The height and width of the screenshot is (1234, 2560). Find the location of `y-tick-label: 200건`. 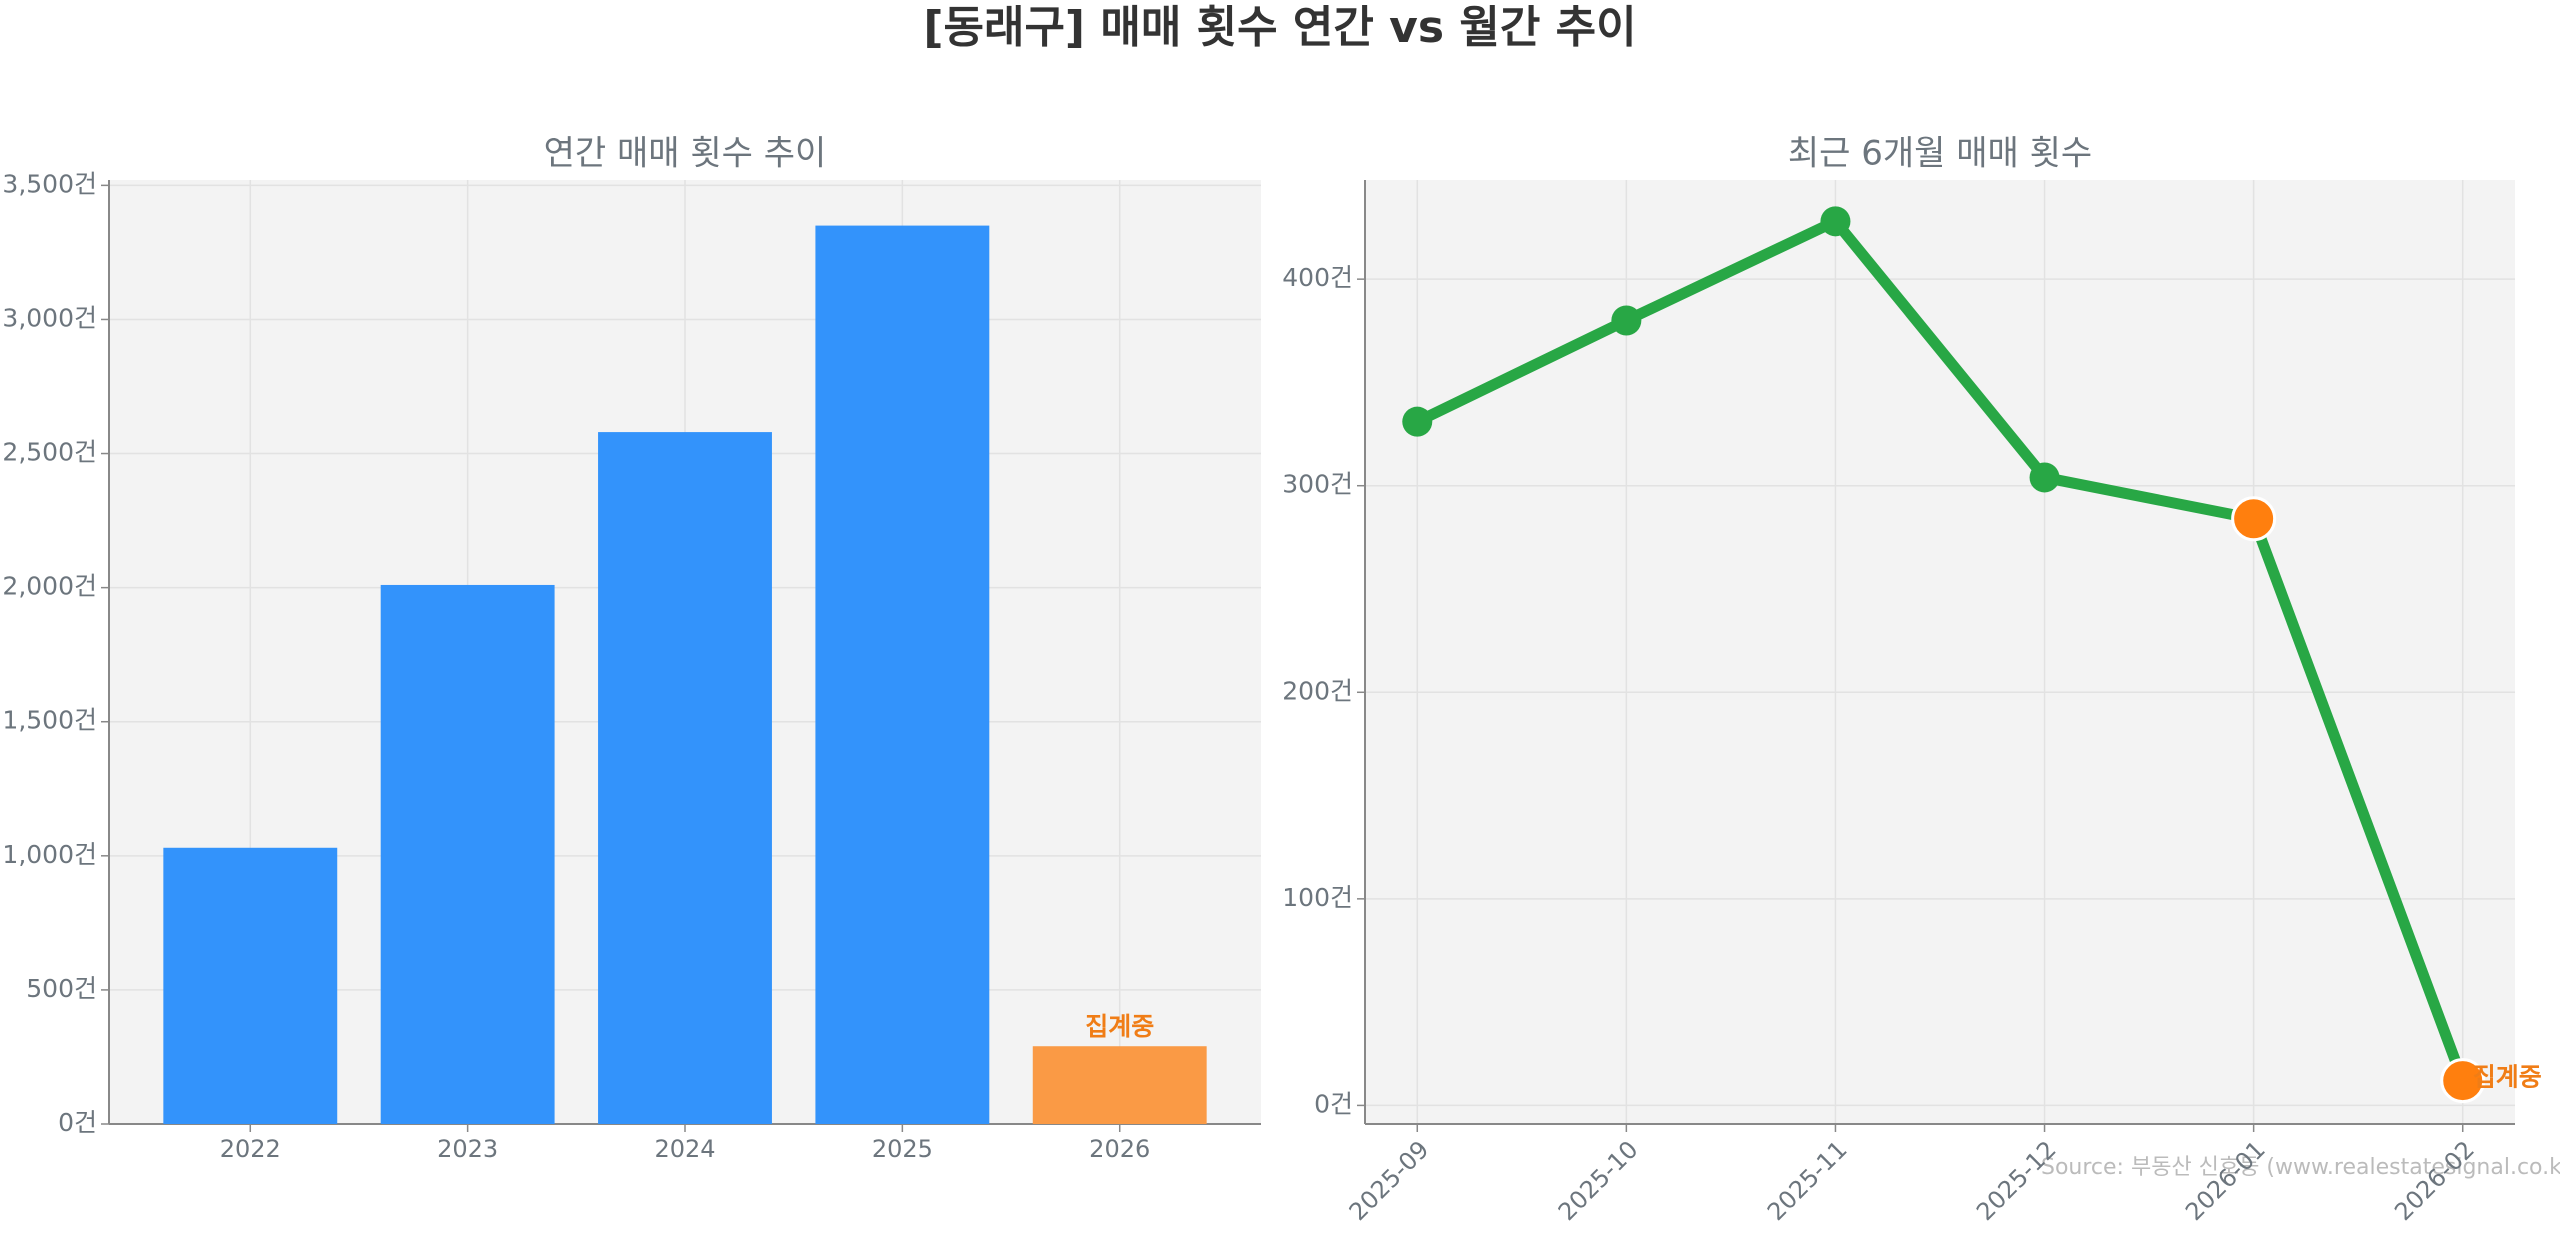

y-tick-label: 200건 is located at coordinates (1317, 690).